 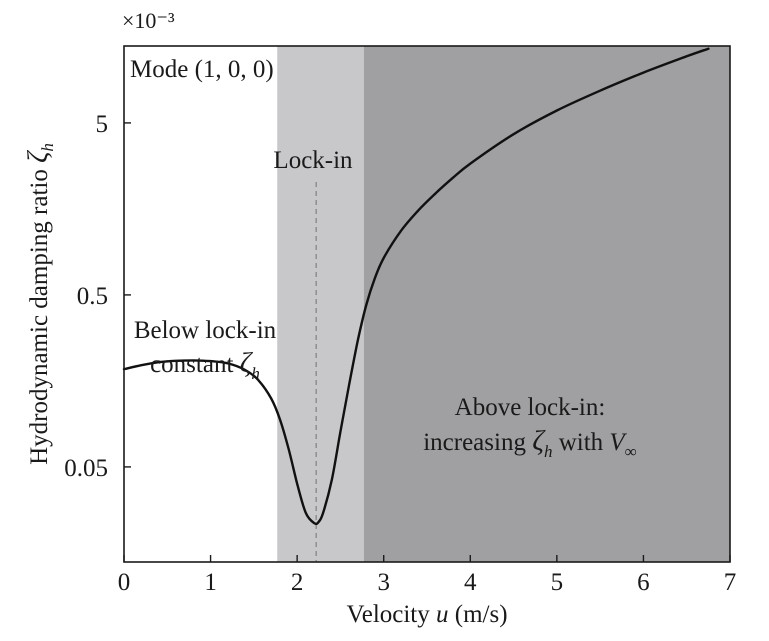 What do you see at coordinates (40, 304) in the screenshot?
I see `y-axis-label: Hydrodynamic damping ratio ζh` at bounding box center [40, 304].